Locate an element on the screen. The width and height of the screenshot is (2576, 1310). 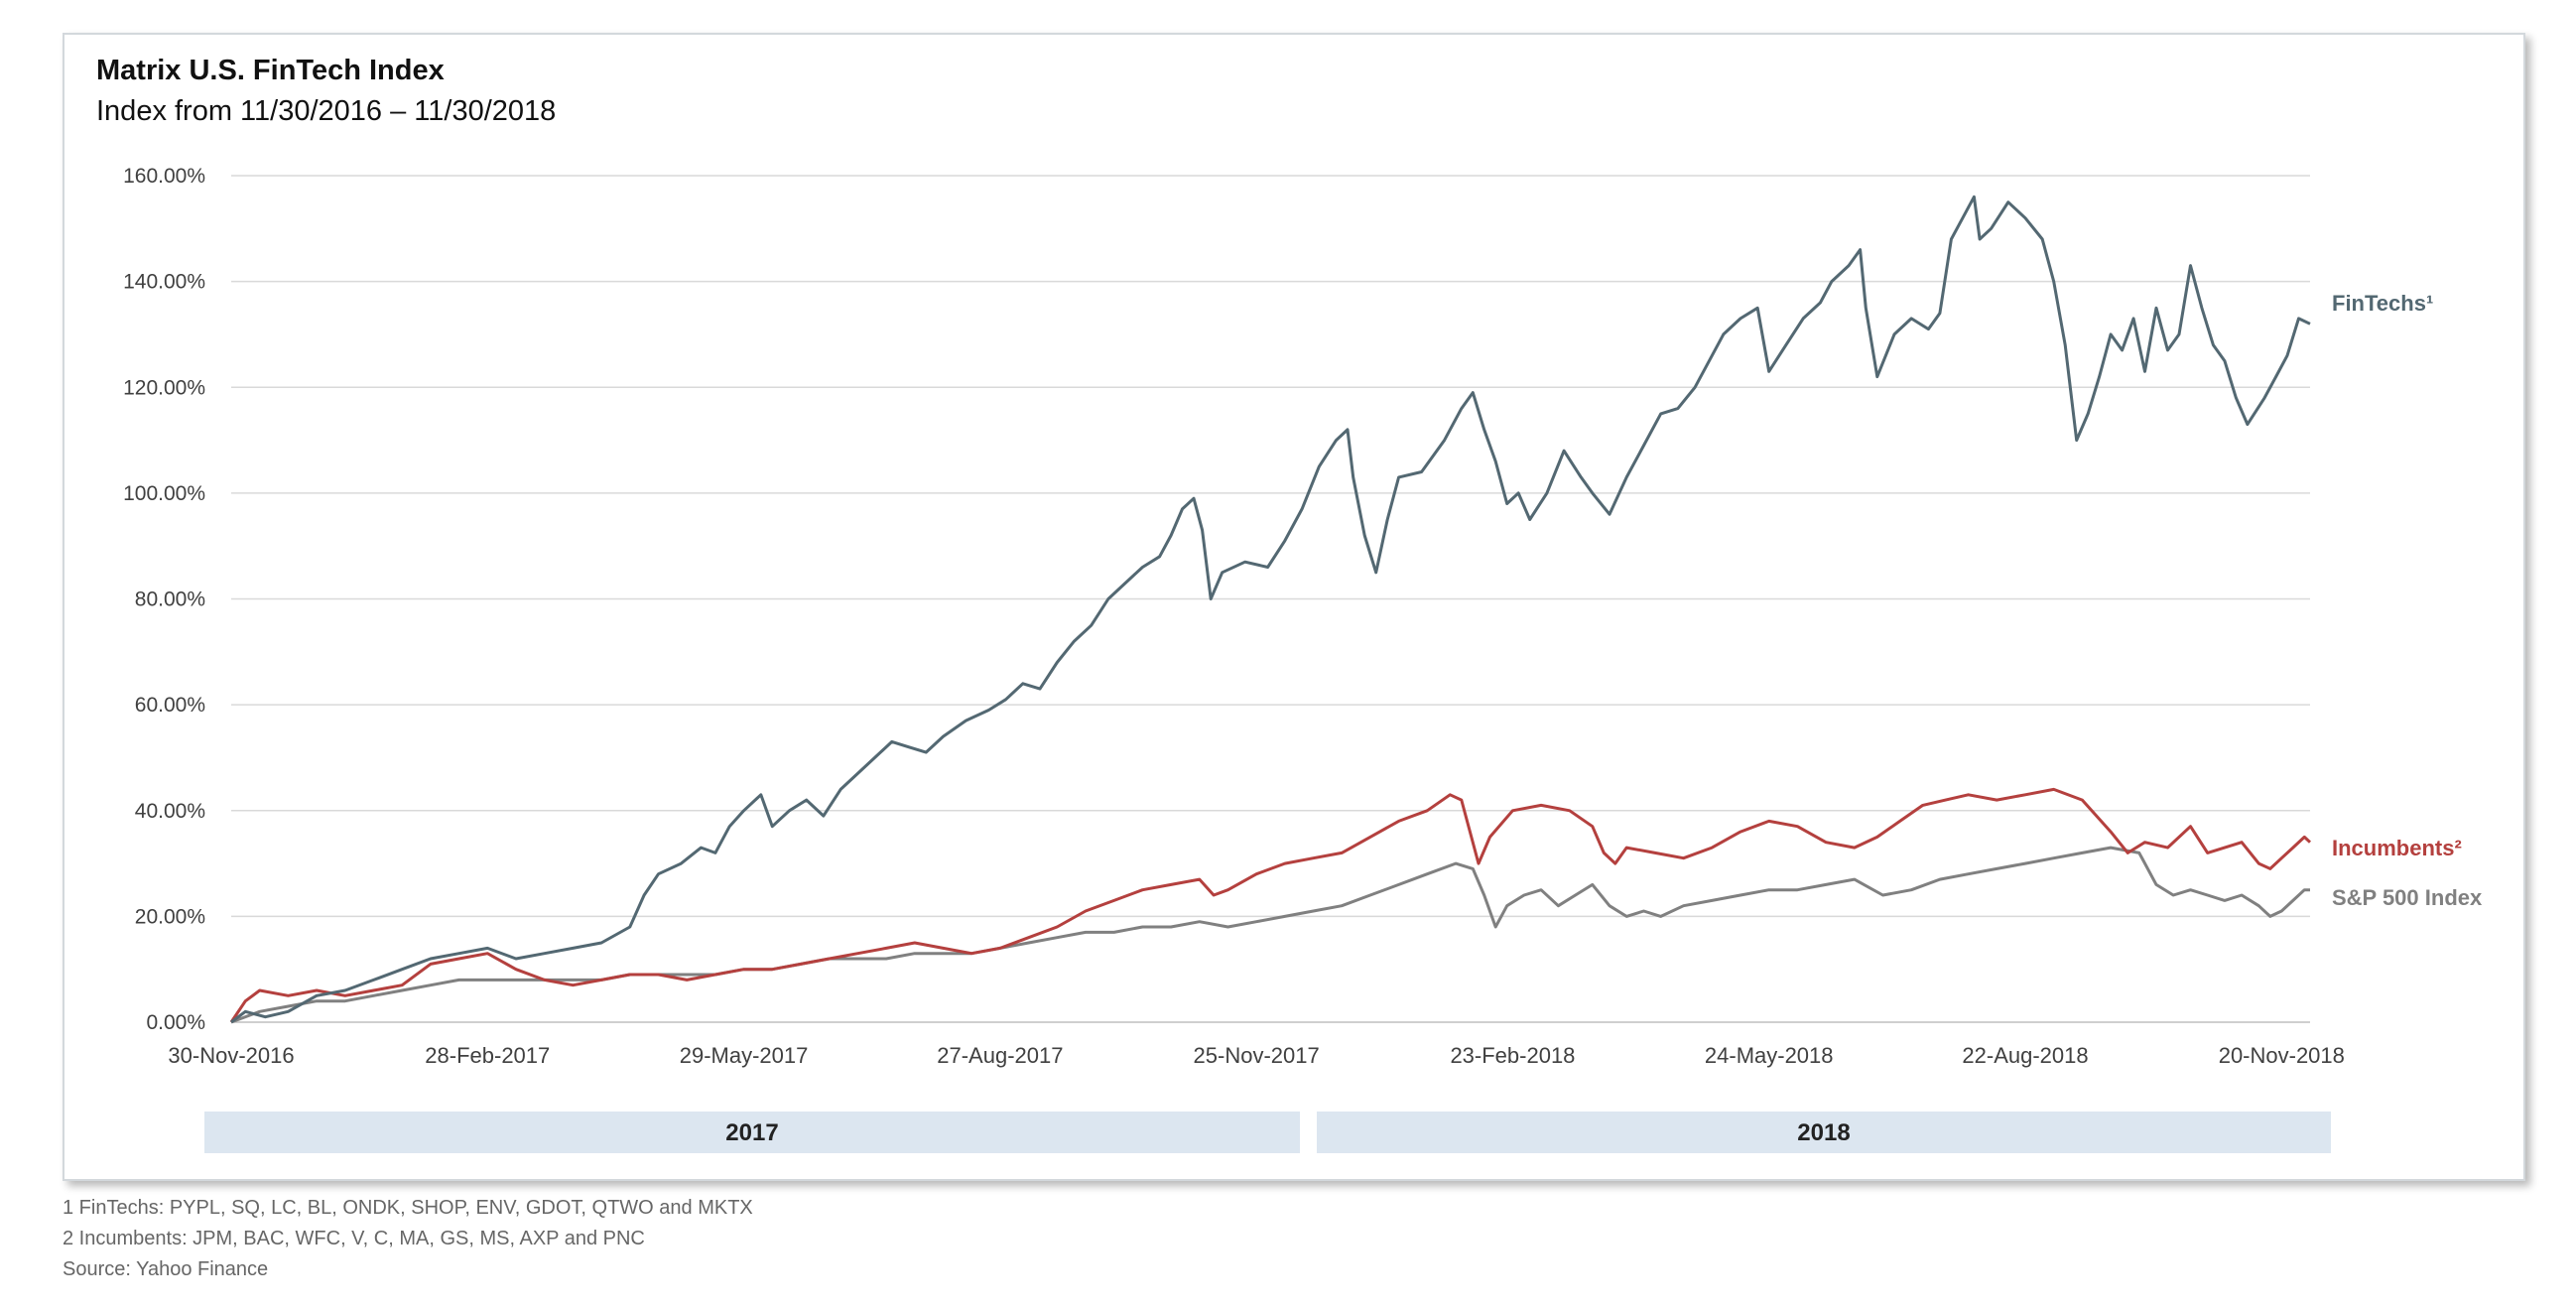
x-tick-label: 28-Feb-2017 is located at coordinates (488, 1055).